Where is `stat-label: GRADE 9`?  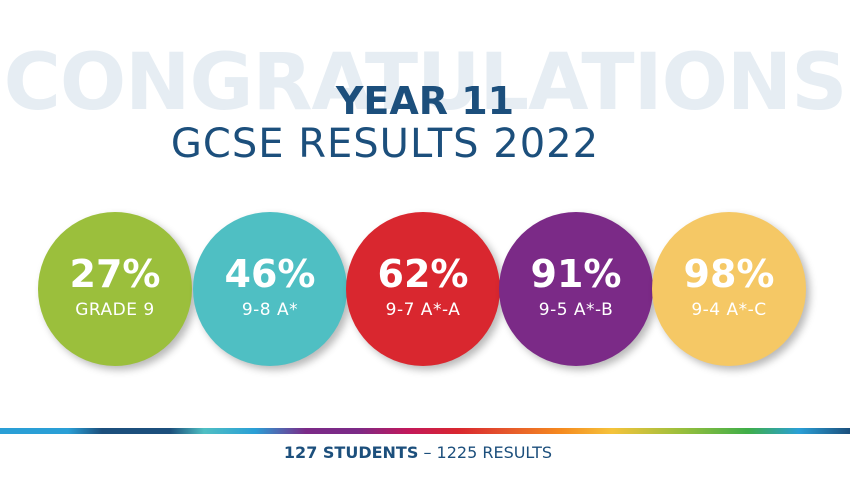
stat-label: GRADE 9 is located at coordinates (115, 310).